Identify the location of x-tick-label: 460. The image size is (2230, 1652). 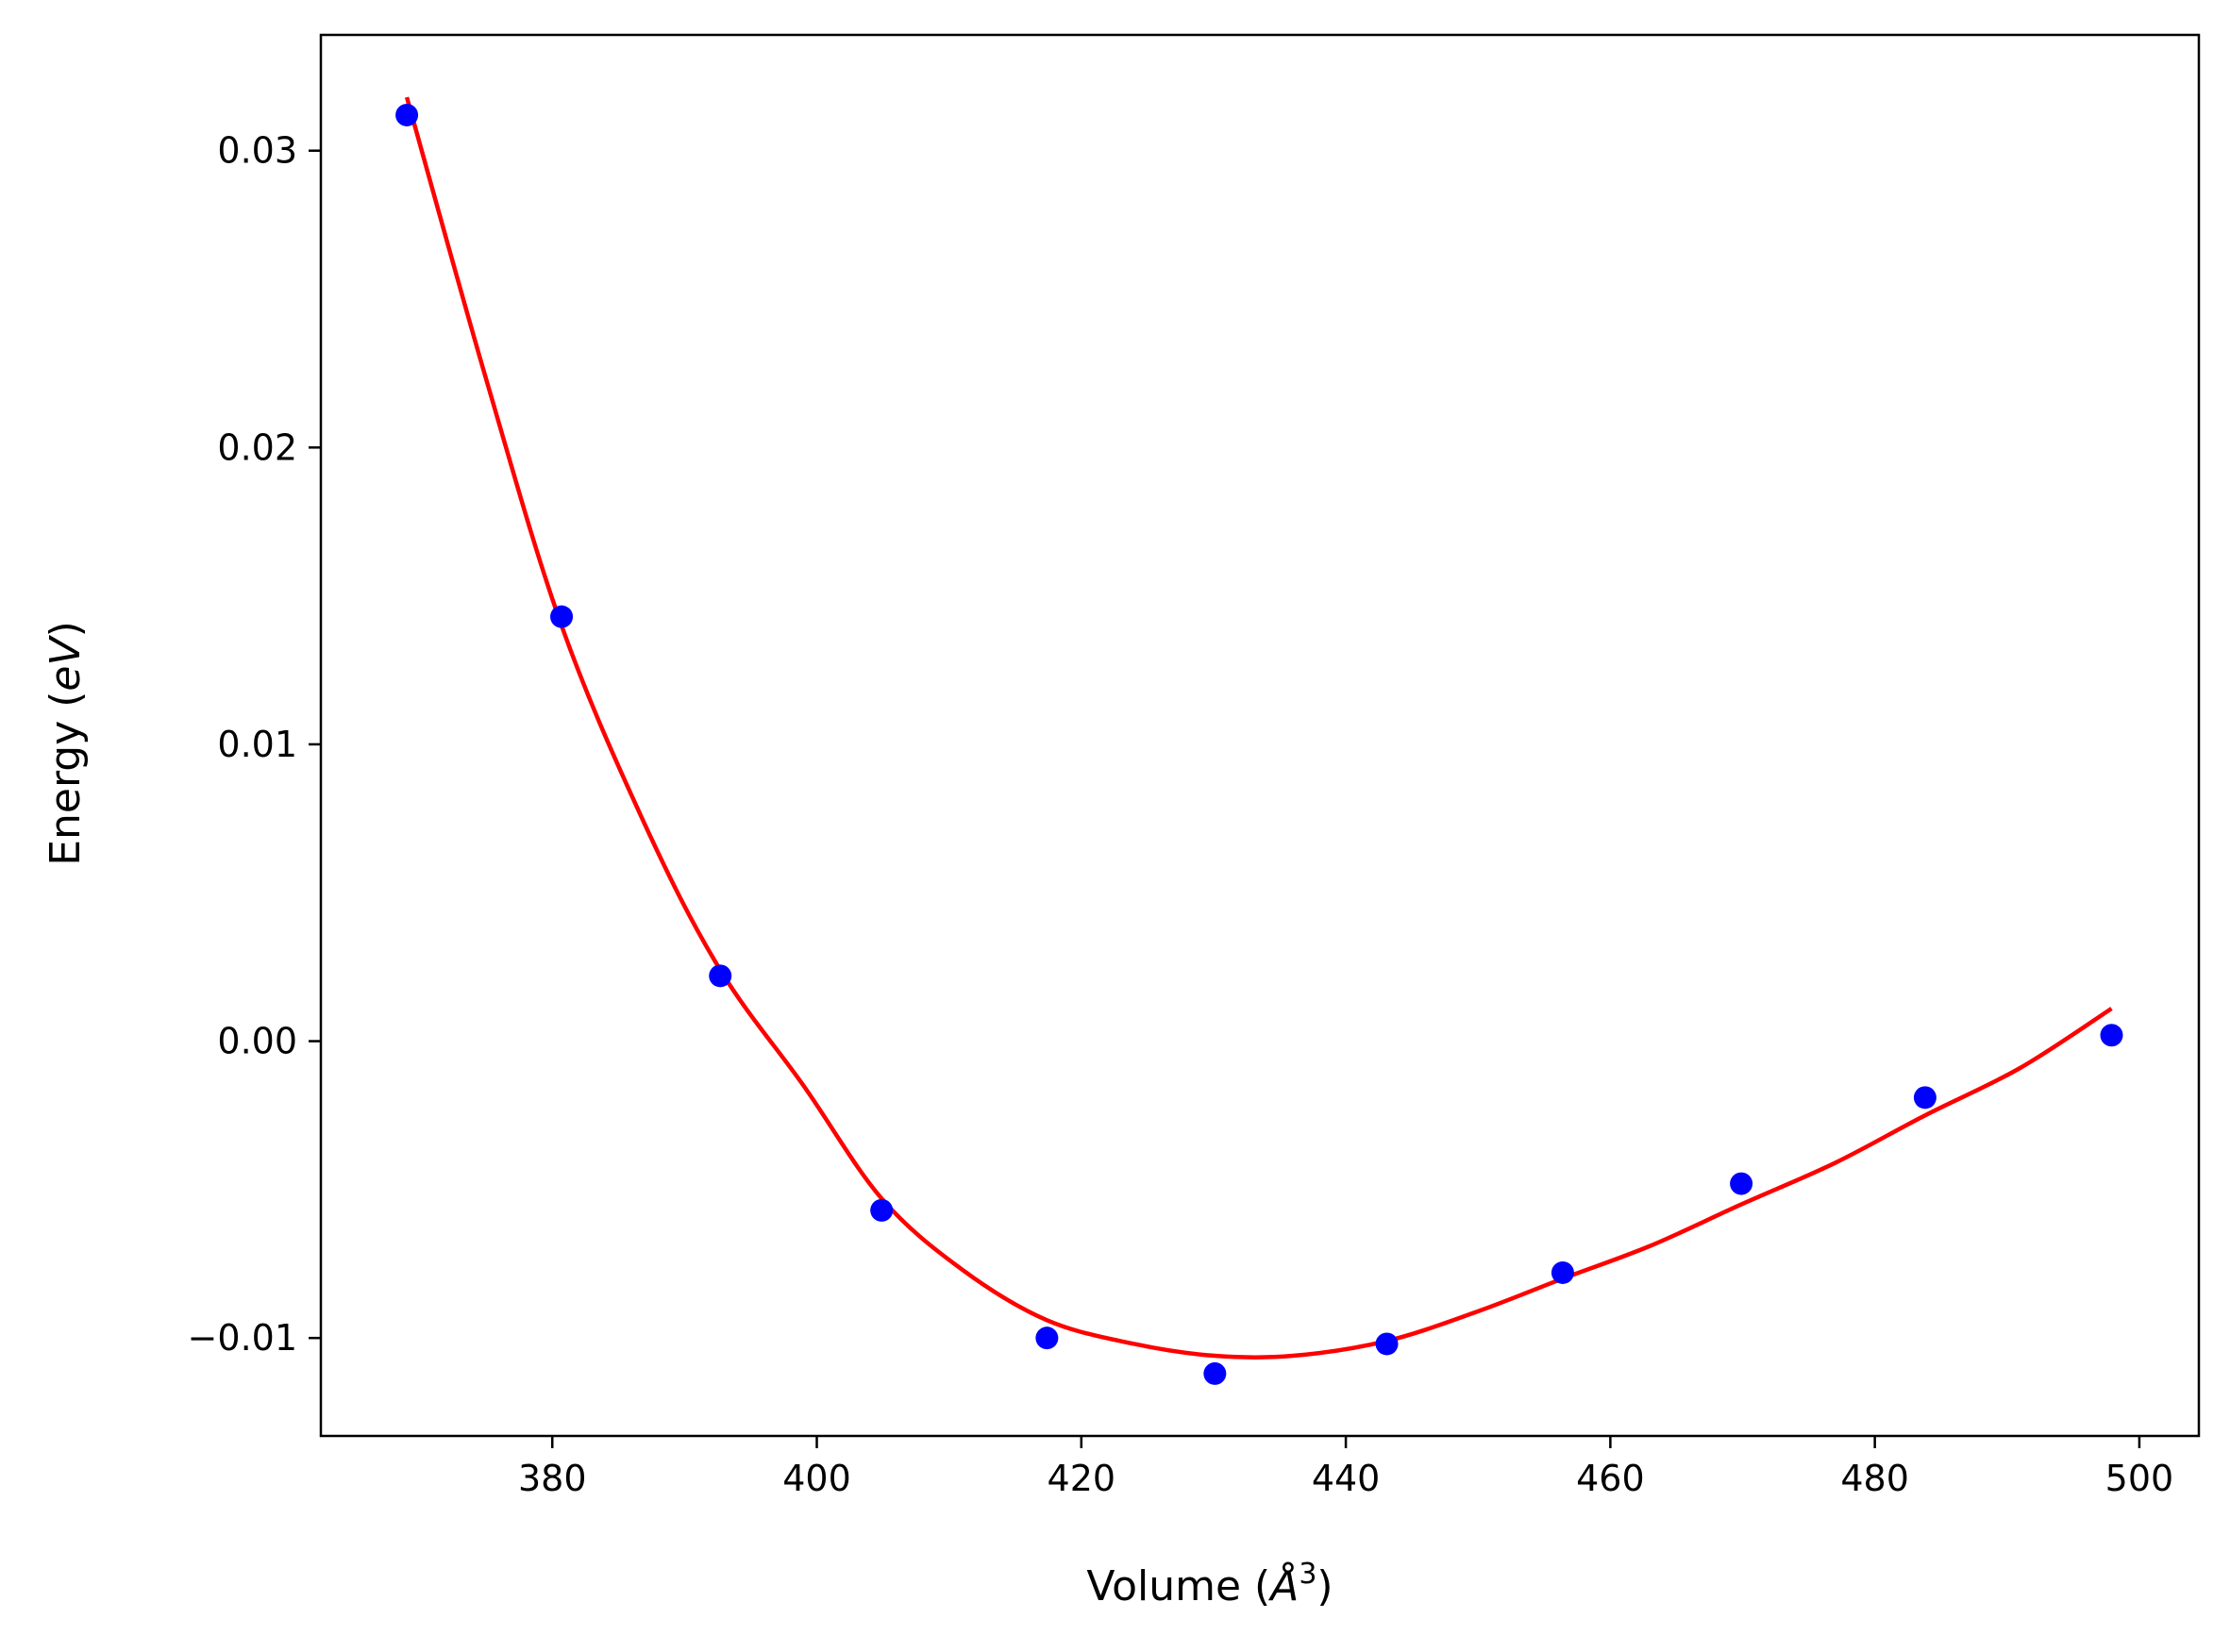
(1610, 1478).